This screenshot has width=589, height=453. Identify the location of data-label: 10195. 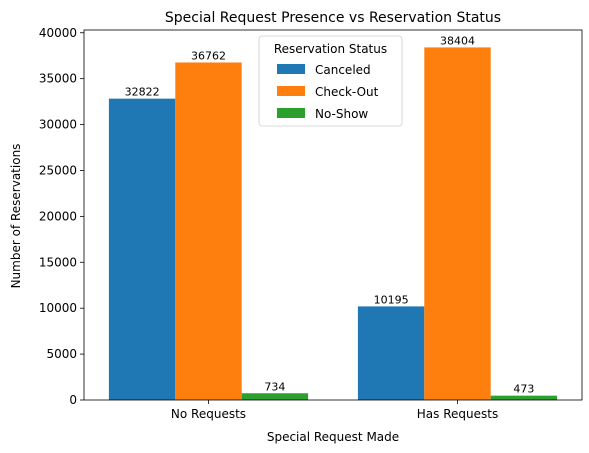
(391, 299).